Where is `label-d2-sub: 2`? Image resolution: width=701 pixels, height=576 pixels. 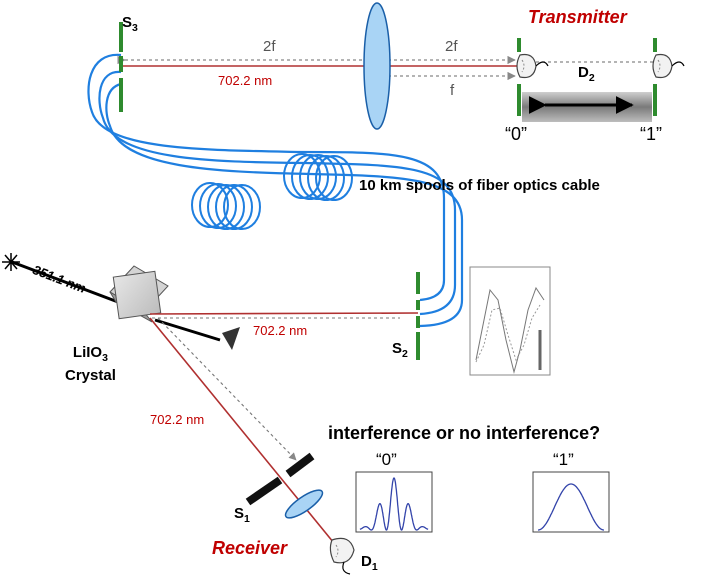
label-d2-sub: 2 is located at coordinates (591, 78).